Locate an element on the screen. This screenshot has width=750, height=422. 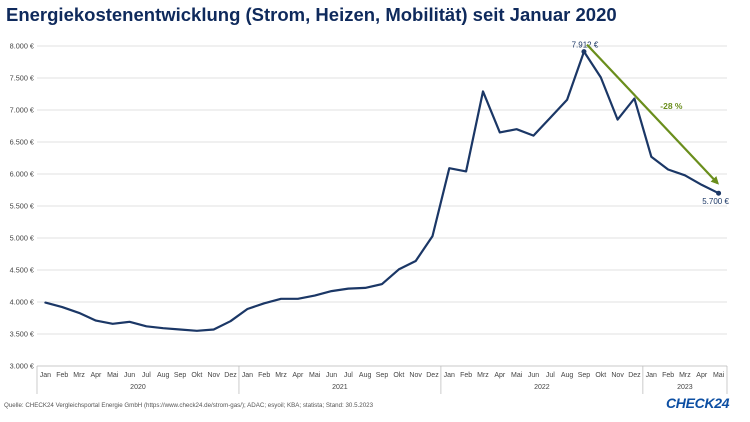
y-tick-label: 8.000 € is located at coordinates (22, 46).